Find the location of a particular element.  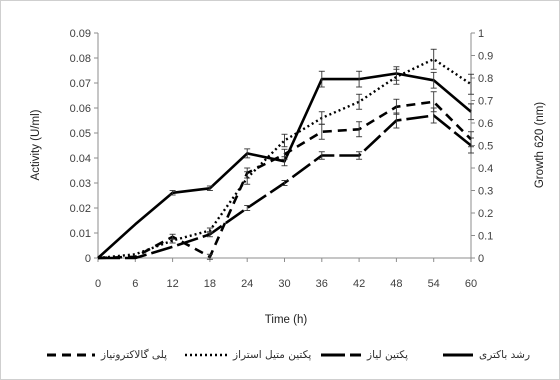

legend-item-pectin-methylesterase: پکتین متیل استراز is located at coordinates (247, 355).